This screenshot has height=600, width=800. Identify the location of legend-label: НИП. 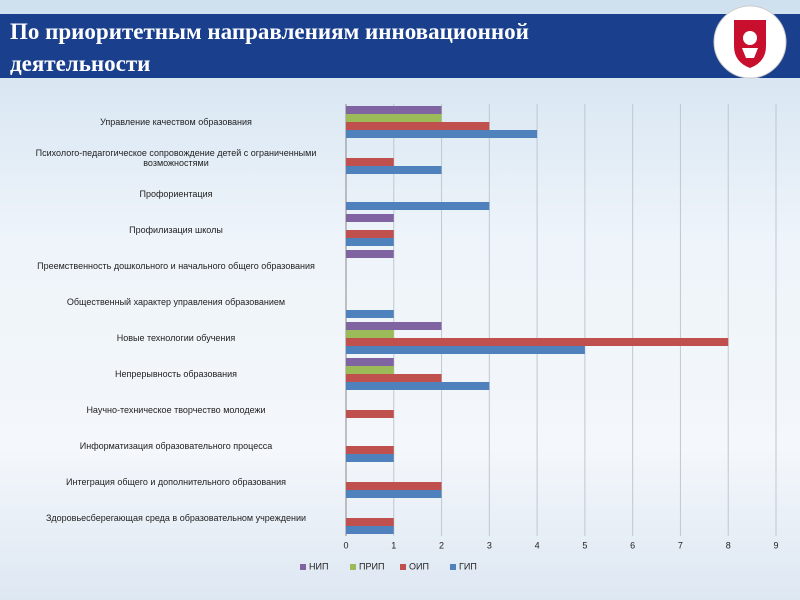
(318, 566).